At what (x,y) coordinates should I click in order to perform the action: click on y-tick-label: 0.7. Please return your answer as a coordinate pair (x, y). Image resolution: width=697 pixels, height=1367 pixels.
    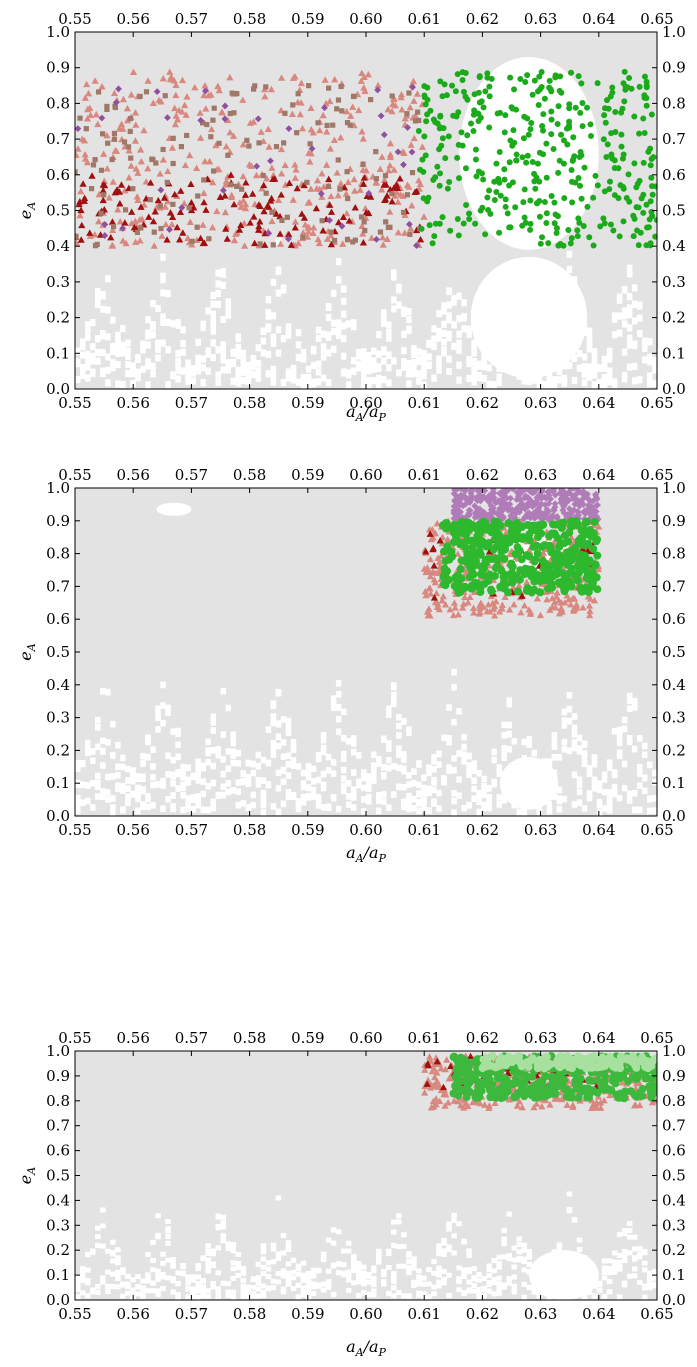
    Looking at the image, I should click on (58, 586).